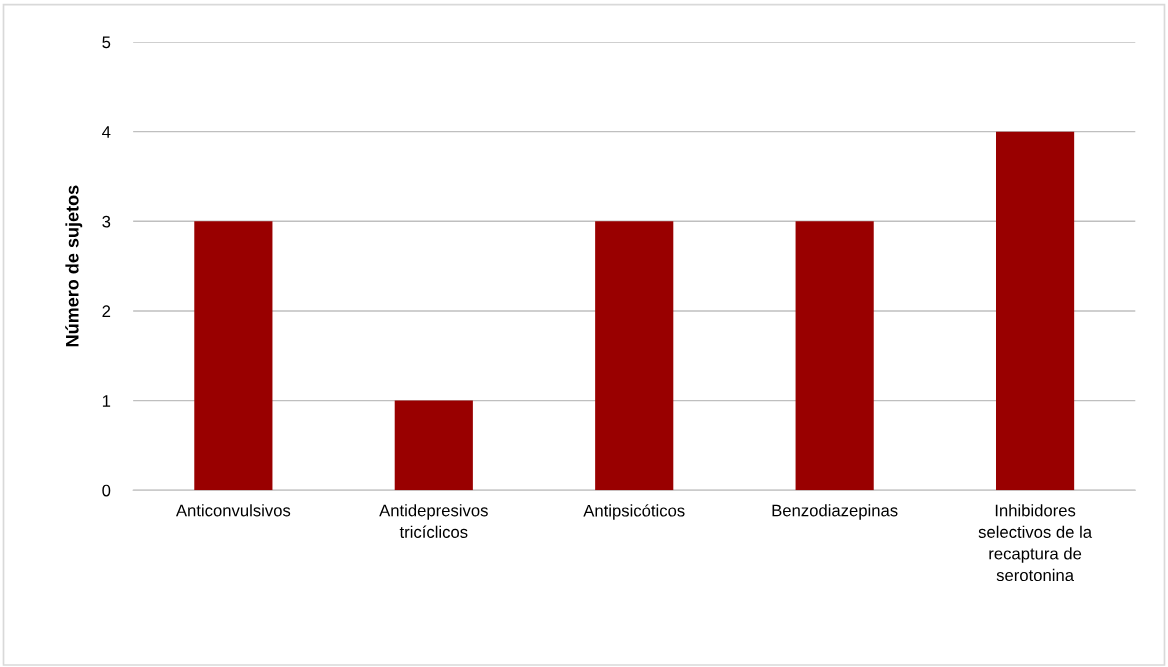  I want to click on y-tick-label: 0, so click(106, 490).